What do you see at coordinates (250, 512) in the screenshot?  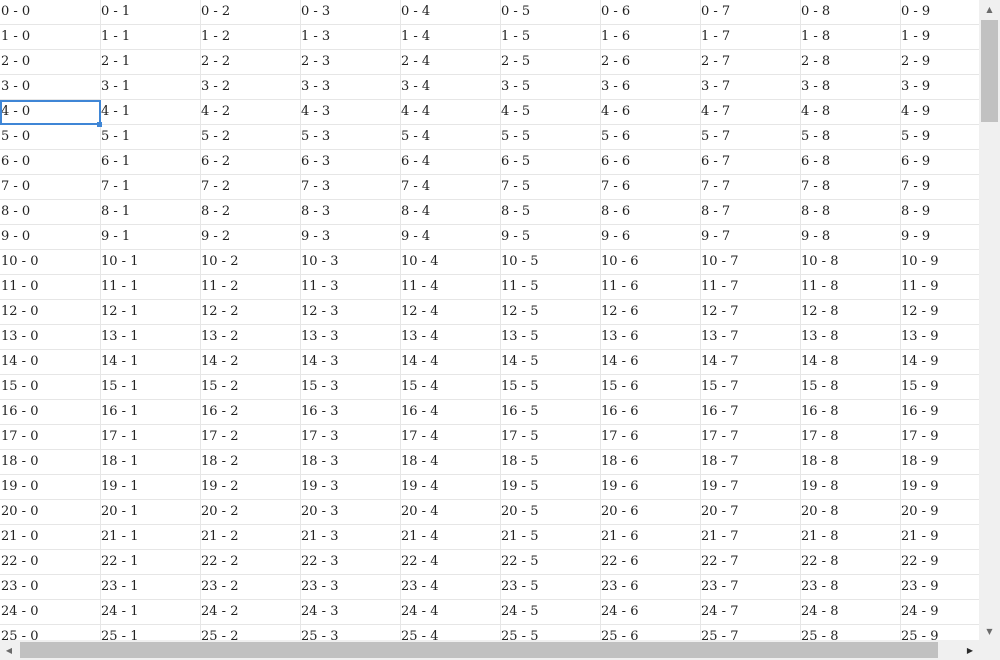 I see `grid-cell: 20 - 2` at bounding box center [250, 512].